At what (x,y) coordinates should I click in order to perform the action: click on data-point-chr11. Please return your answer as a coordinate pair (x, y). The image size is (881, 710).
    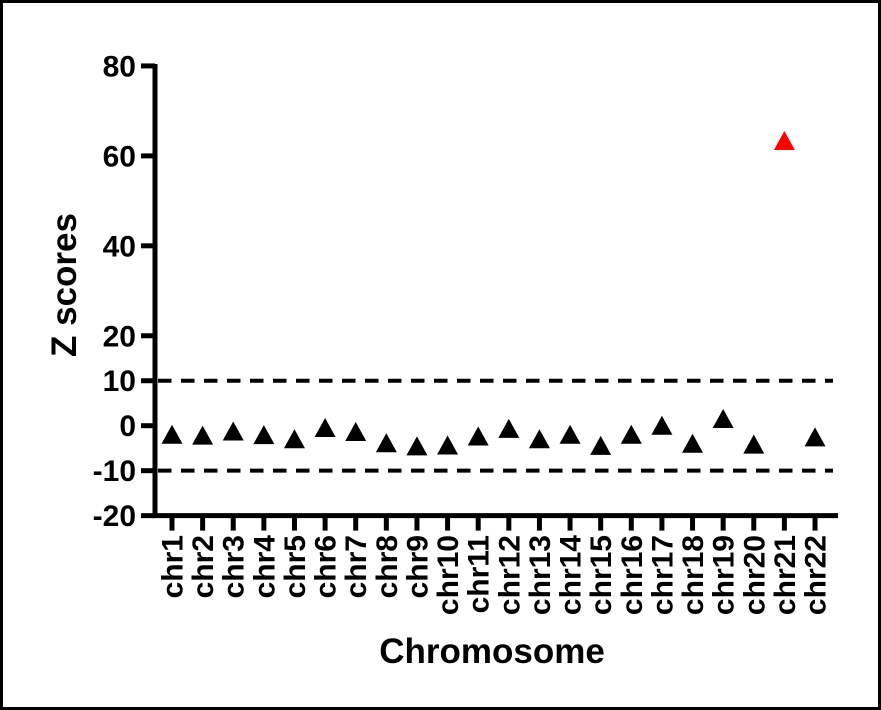
    Looking at the image, I should click on (478, 436).